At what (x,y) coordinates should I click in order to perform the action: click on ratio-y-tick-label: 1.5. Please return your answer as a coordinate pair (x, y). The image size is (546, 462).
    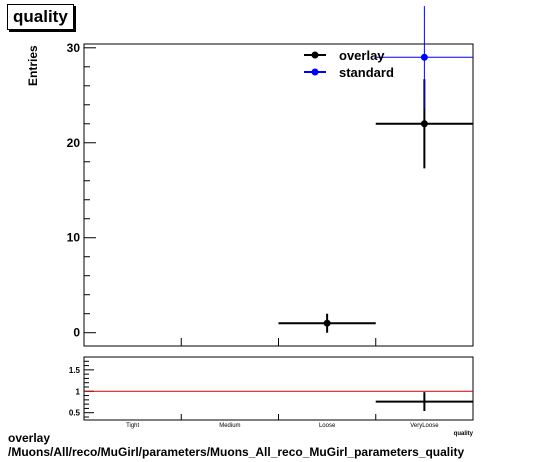
    Looking at the image, I should click on (75, 370).